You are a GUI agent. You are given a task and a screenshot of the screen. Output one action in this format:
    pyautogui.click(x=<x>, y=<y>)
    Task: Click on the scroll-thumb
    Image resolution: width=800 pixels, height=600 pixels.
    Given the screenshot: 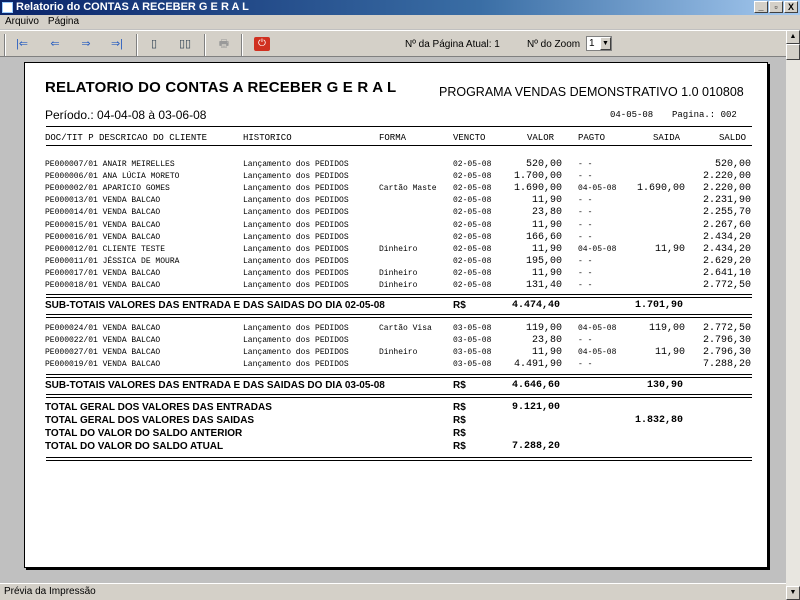 What is the action you would take?
    pyautogui.click(x=793, y=52)
    